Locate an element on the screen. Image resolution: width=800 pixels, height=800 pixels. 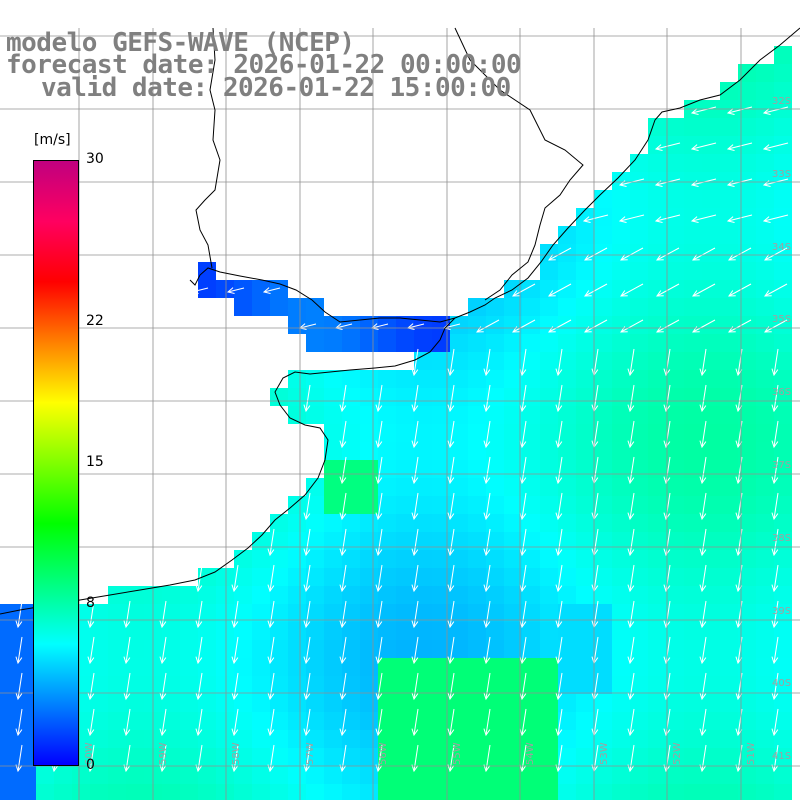
longitude-label: 52W is located at coordinates (677, 753).